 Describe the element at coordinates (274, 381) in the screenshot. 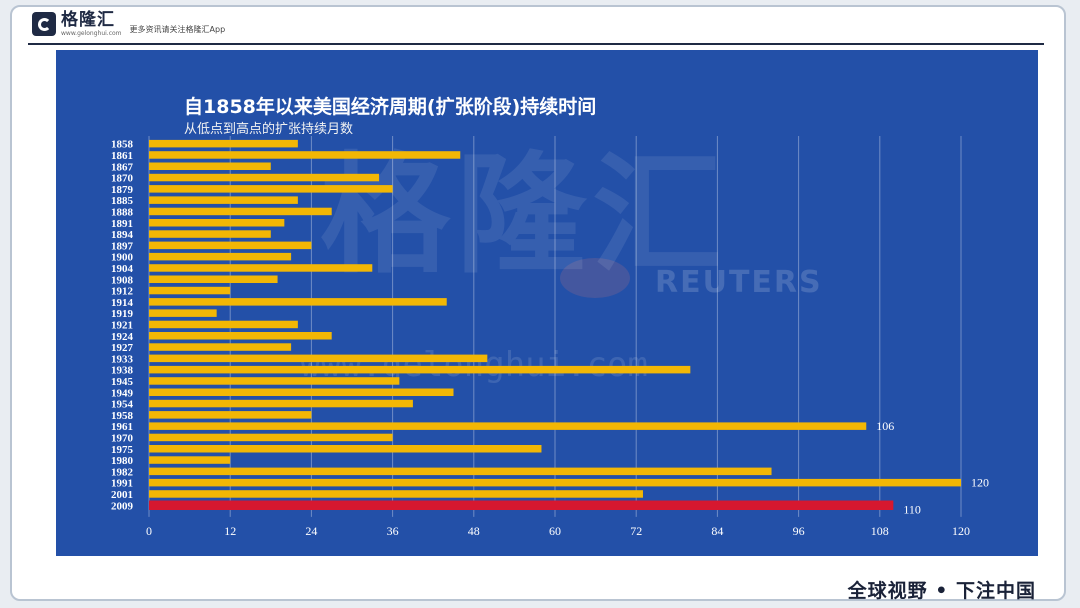

I see `bar-1945` at that location.